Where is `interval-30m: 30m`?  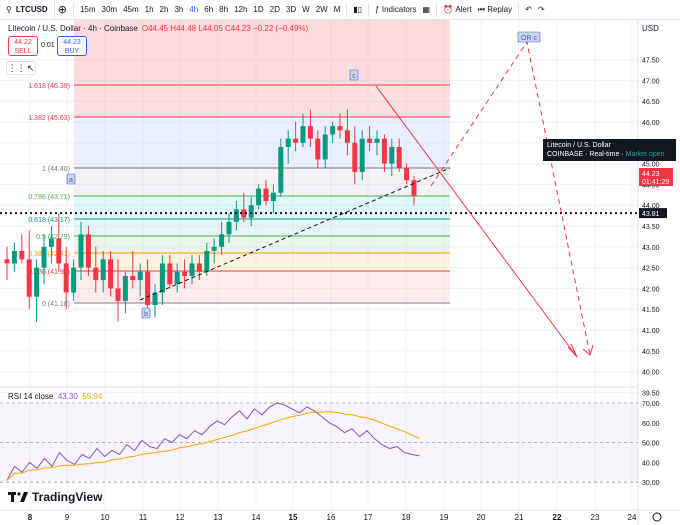
interval-30m: 30m is located at coordinates (109, 9).